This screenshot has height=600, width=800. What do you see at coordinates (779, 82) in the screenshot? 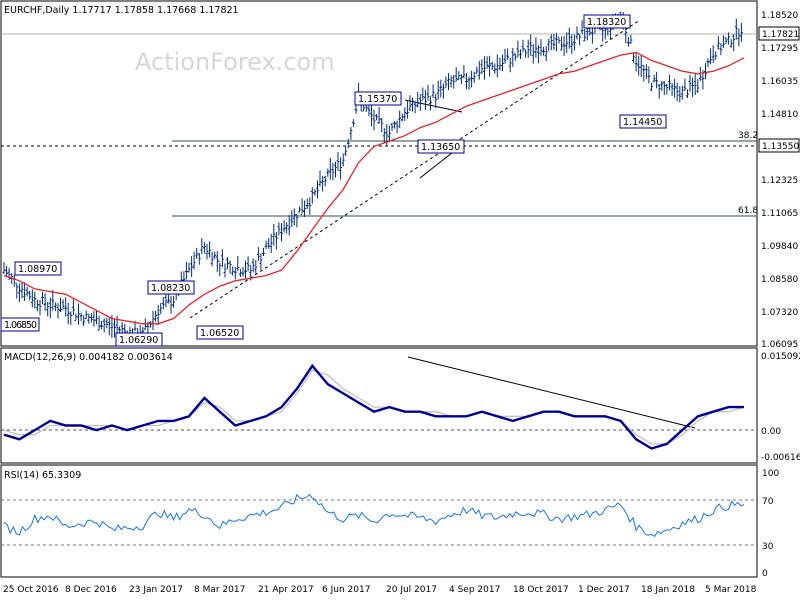
I see `price-tick: 1.16035` at bounding box center [779, 82].